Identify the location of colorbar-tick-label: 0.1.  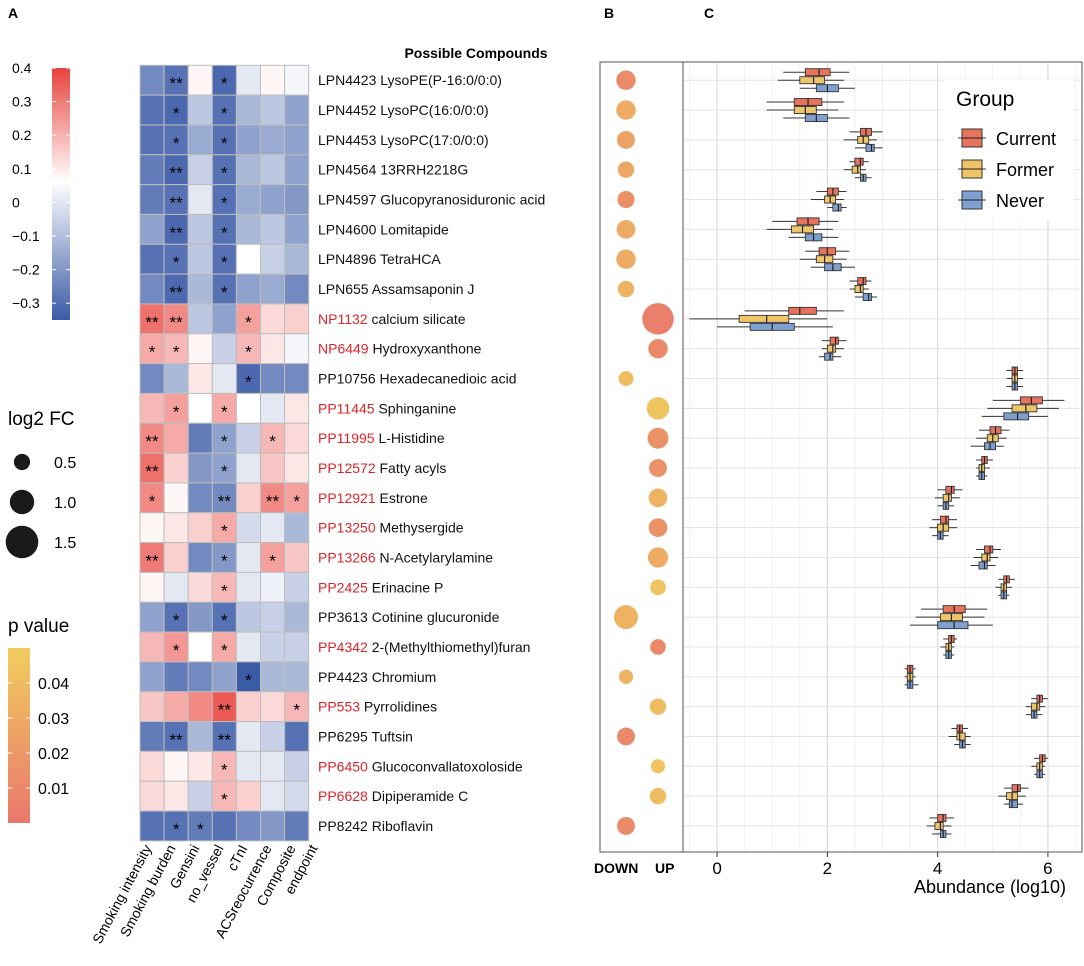
(22, 169).